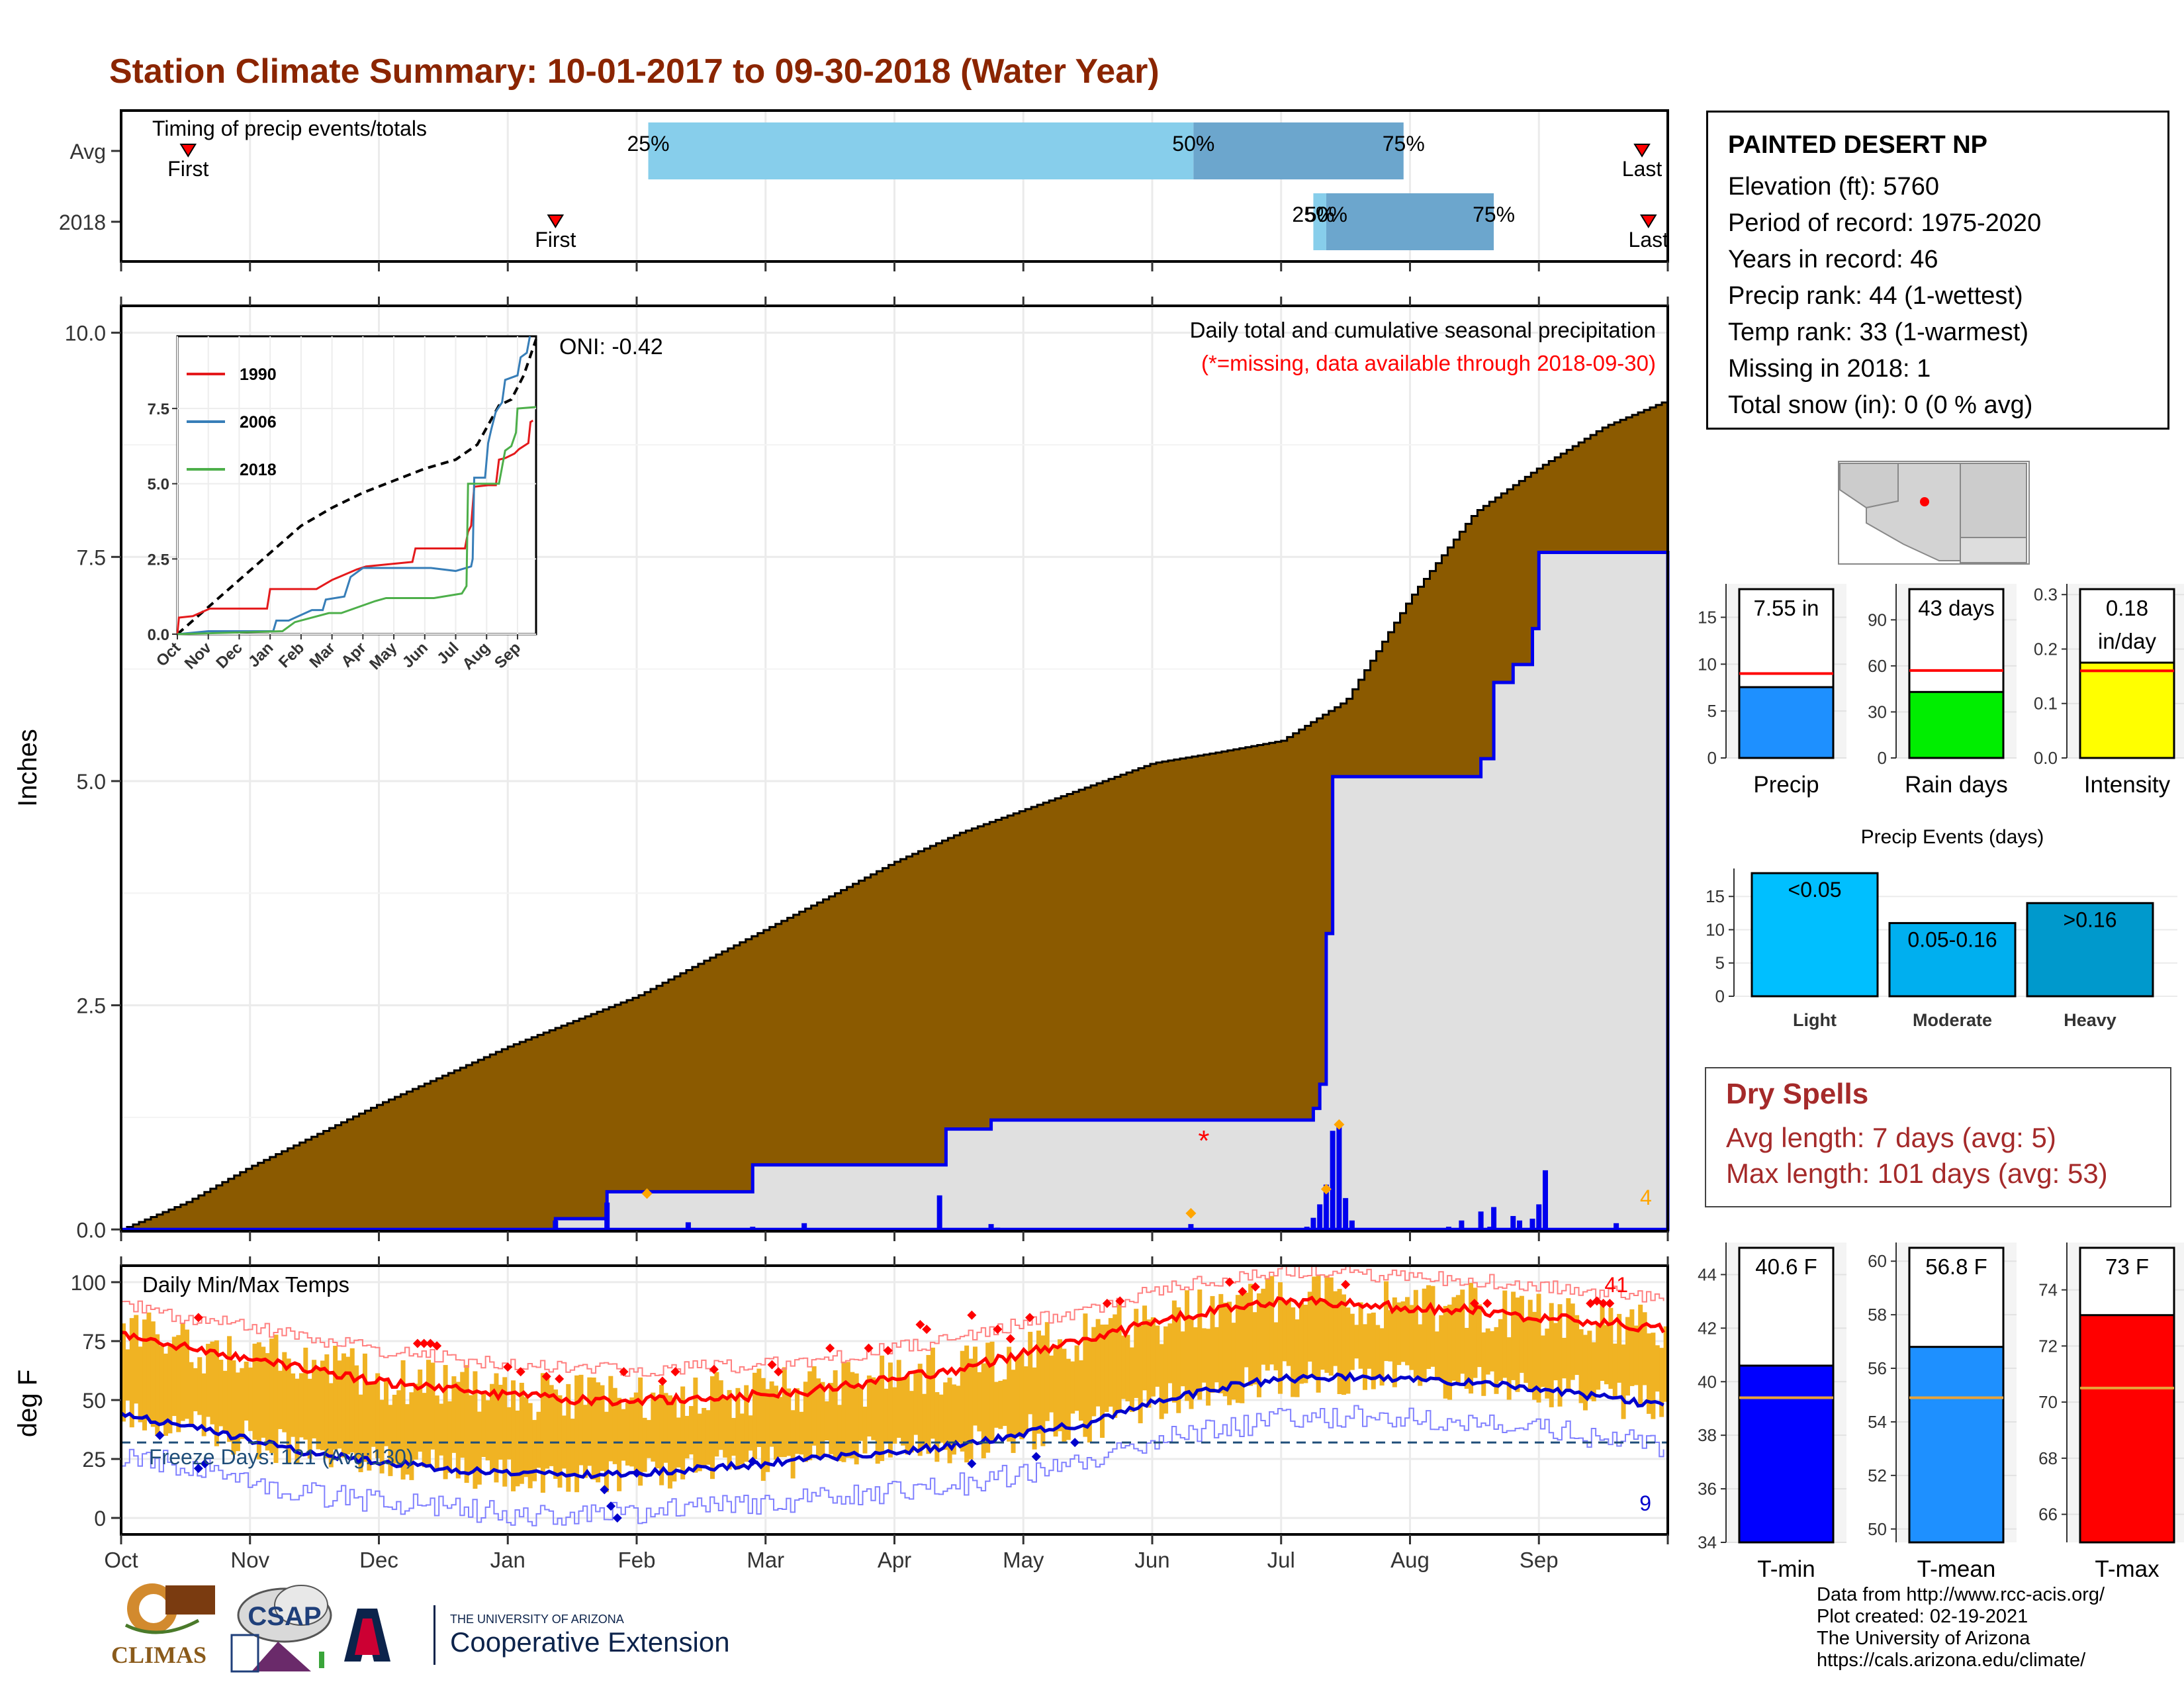 This screenshot has height=1688, width=2184. What do you see at coordinates (2090, 950) in the screenshot?
I see `events-bar` at bounding box center [2090, 950].